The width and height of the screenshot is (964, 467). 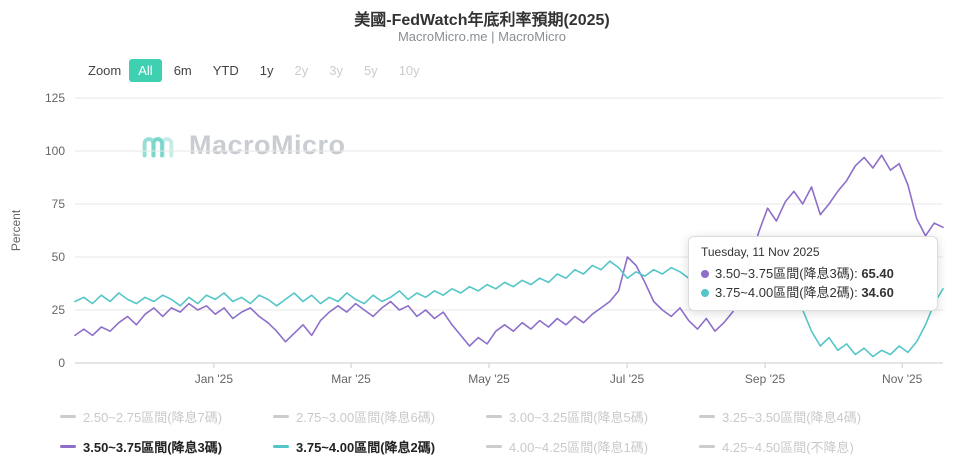 I want to click on legend-item: 3.00~3.25區間(降息5碼), so click(x=592, y=416).